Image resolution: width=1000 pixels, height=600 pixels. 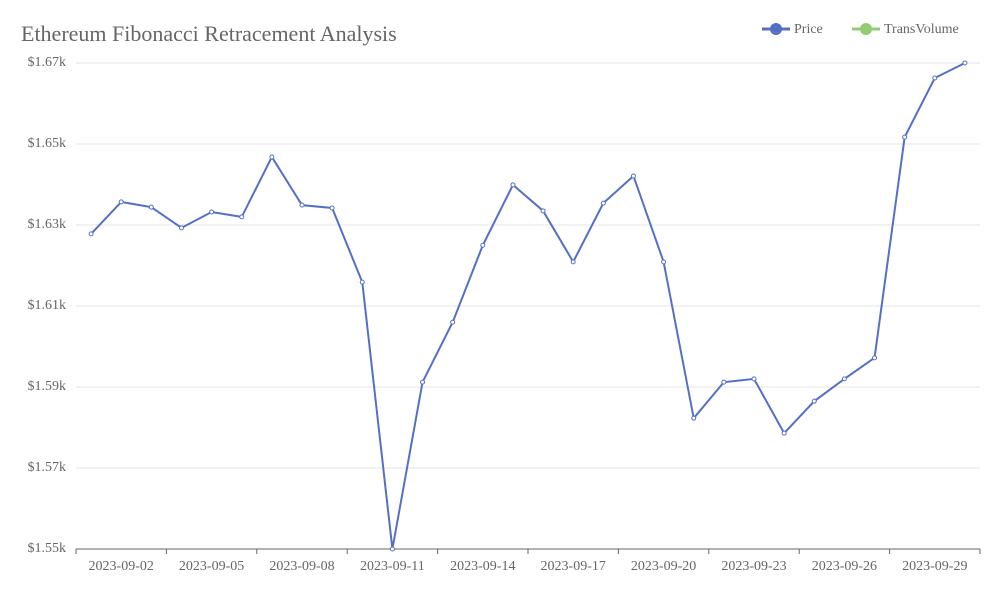 I want to click on x-tick-label: 2023-09-14, so click(x=482, y=566).